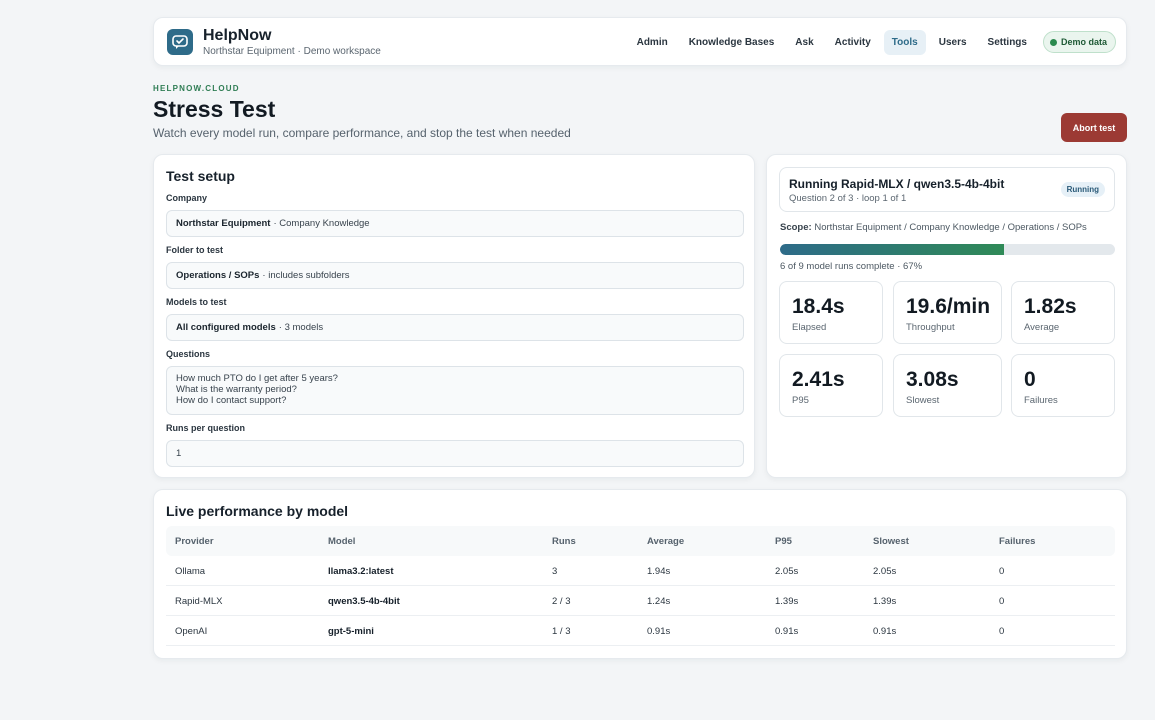 Image resolution: width=1155 pixels, height=720 pixels. What do you see at coordinates (885, 601) in the screenshot?
I see `cell-slowest: 1.39s` at bounding box center [885, 601].